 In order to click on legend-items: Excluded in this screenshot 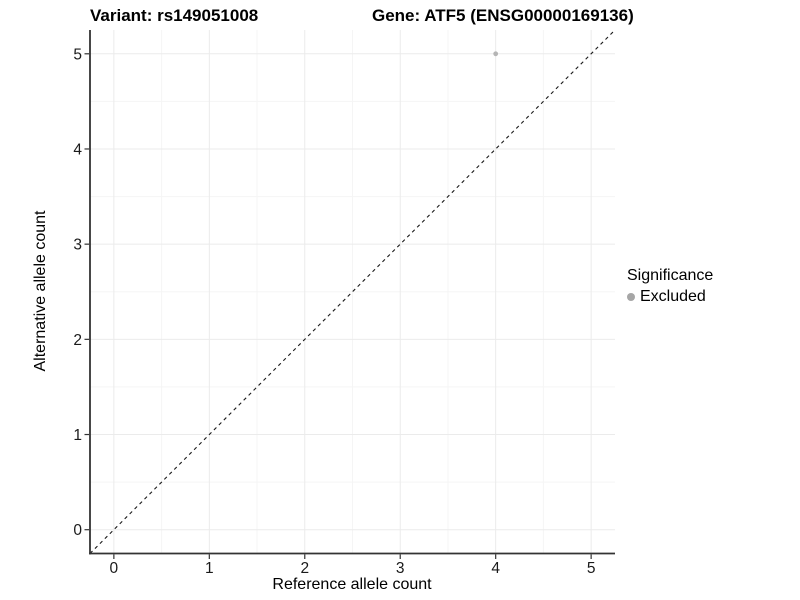, I will do `click(670, 296)`.